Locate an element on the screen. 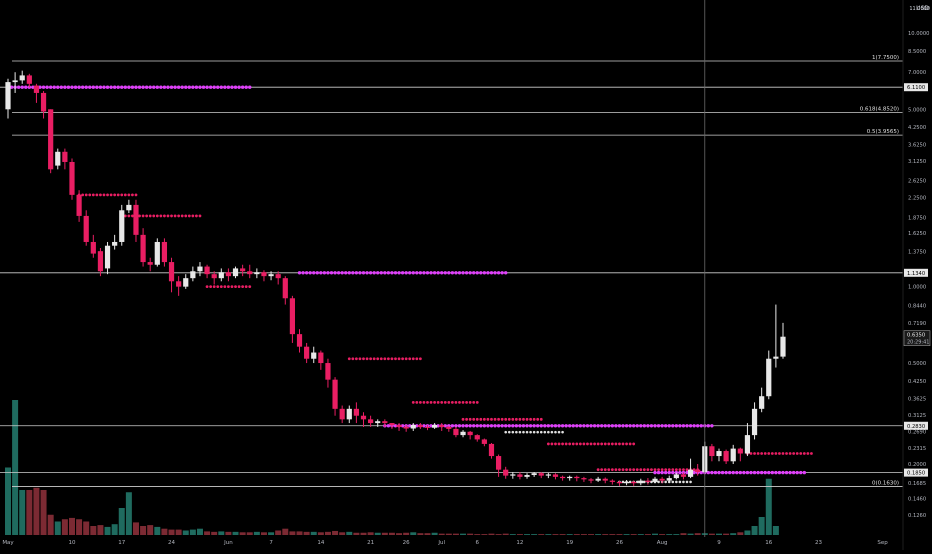 The height and width of the screenshot is (554, 932). time-tick-label: 26 is located at coordinates (619, 543).